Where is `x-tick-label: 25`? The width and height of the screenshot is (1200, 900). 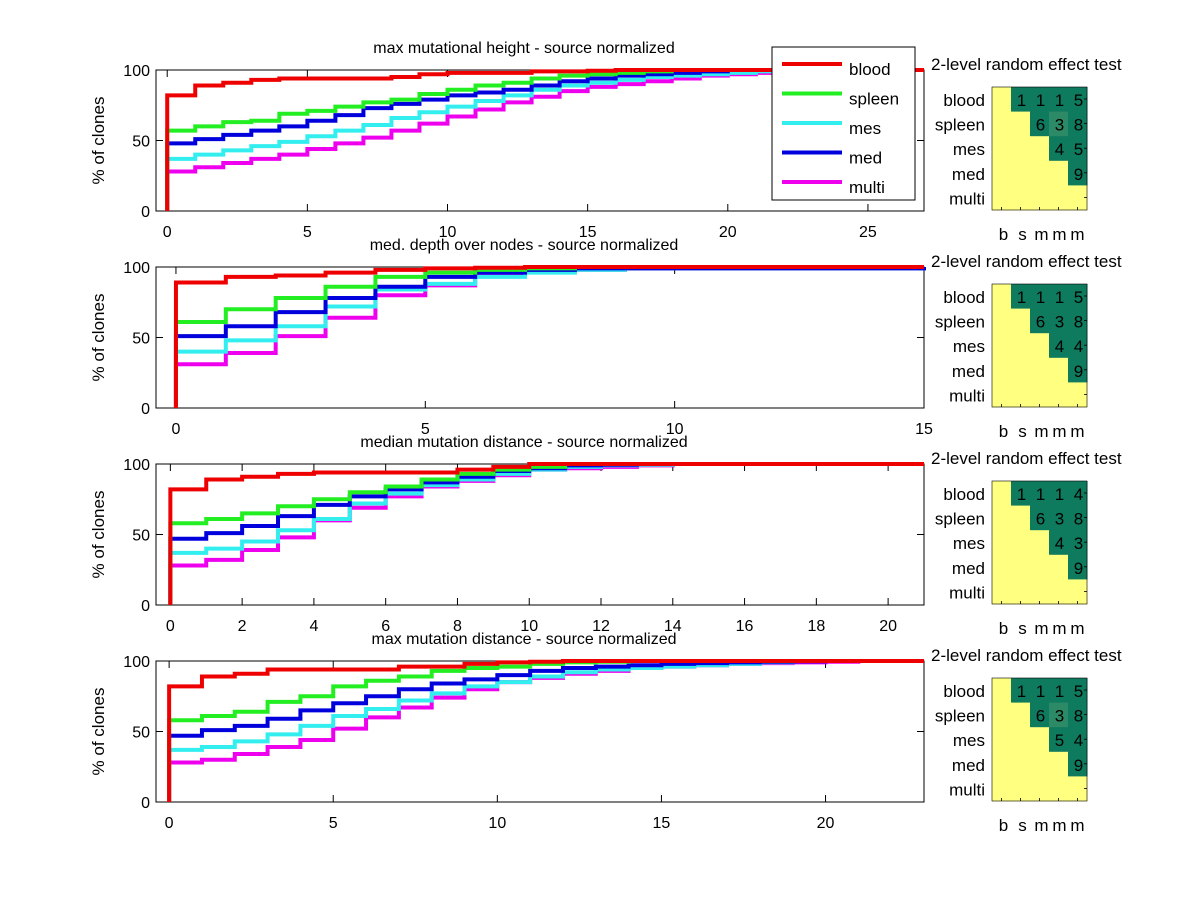
x-tick-label: 25 is located at coordinates (868, 232).